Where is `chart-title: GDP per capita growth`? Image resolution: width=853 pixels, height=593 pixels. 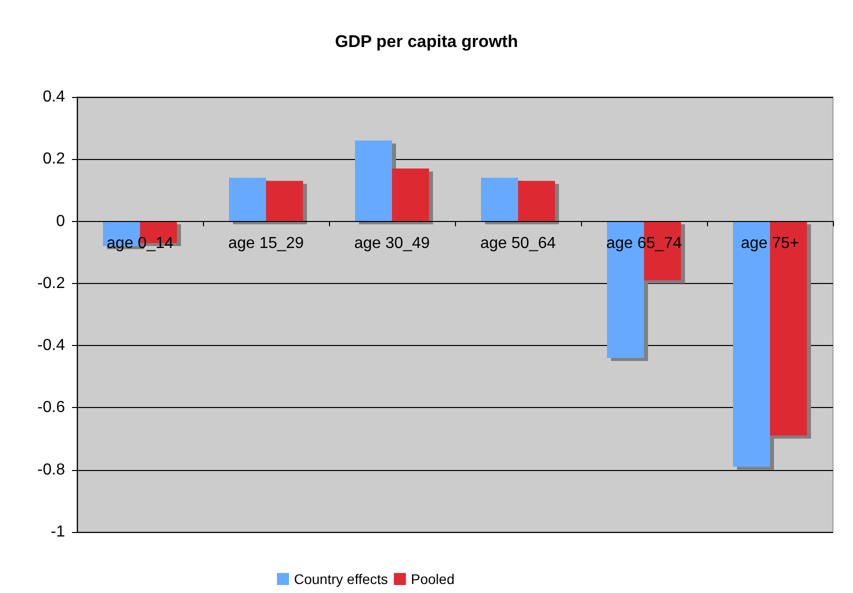
chart-title: GDP per capita growth is located at coordinates (426, 41).